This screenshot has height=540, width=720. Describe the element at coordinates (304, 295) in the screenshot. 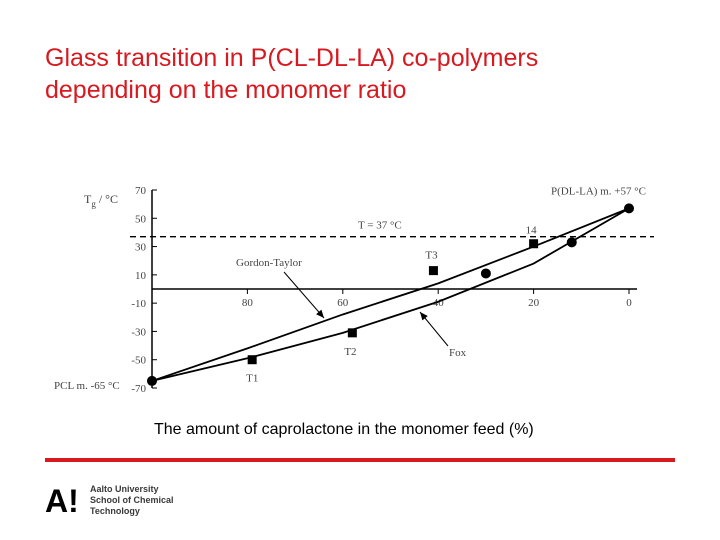

I see `annotation-arrow-line` at that location.